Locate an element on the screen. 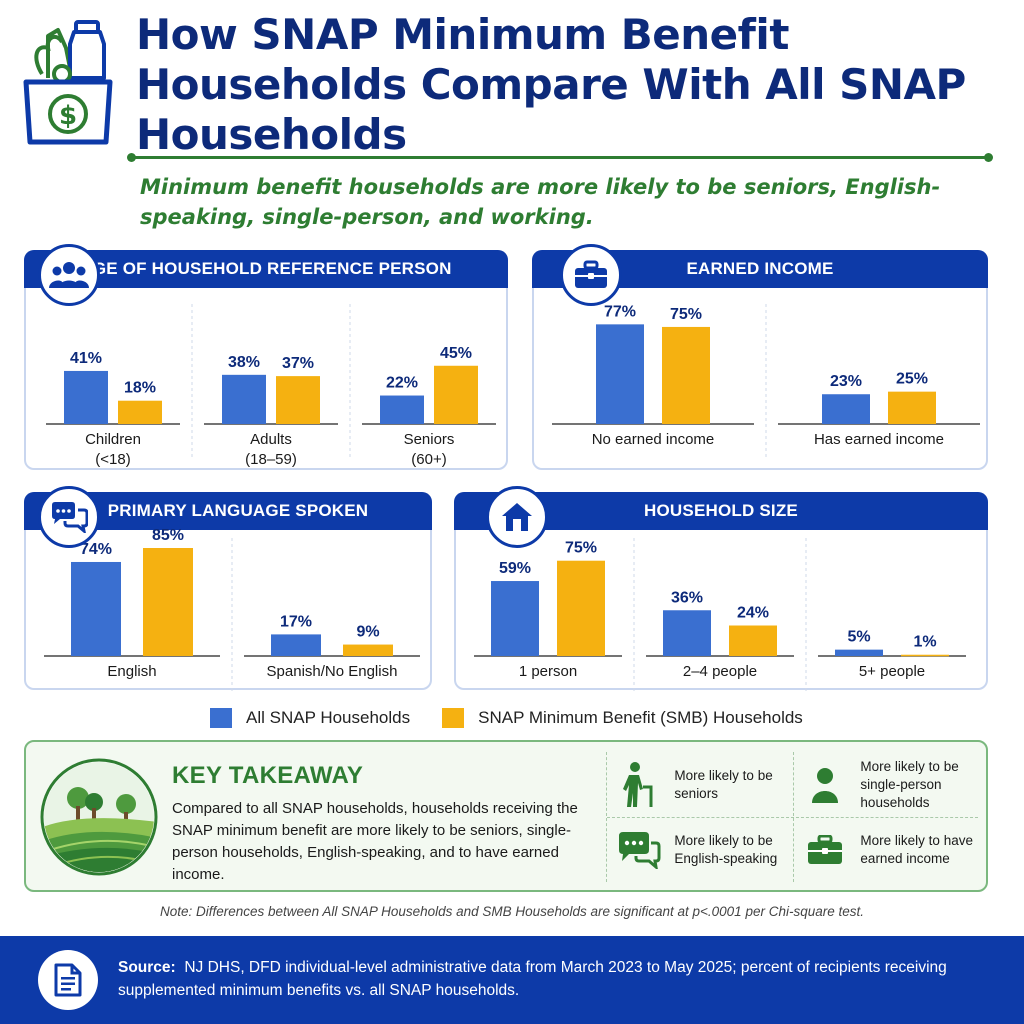 The image size is (1024, 1024). category-label: (<18) is located at coordinates (112, 459).